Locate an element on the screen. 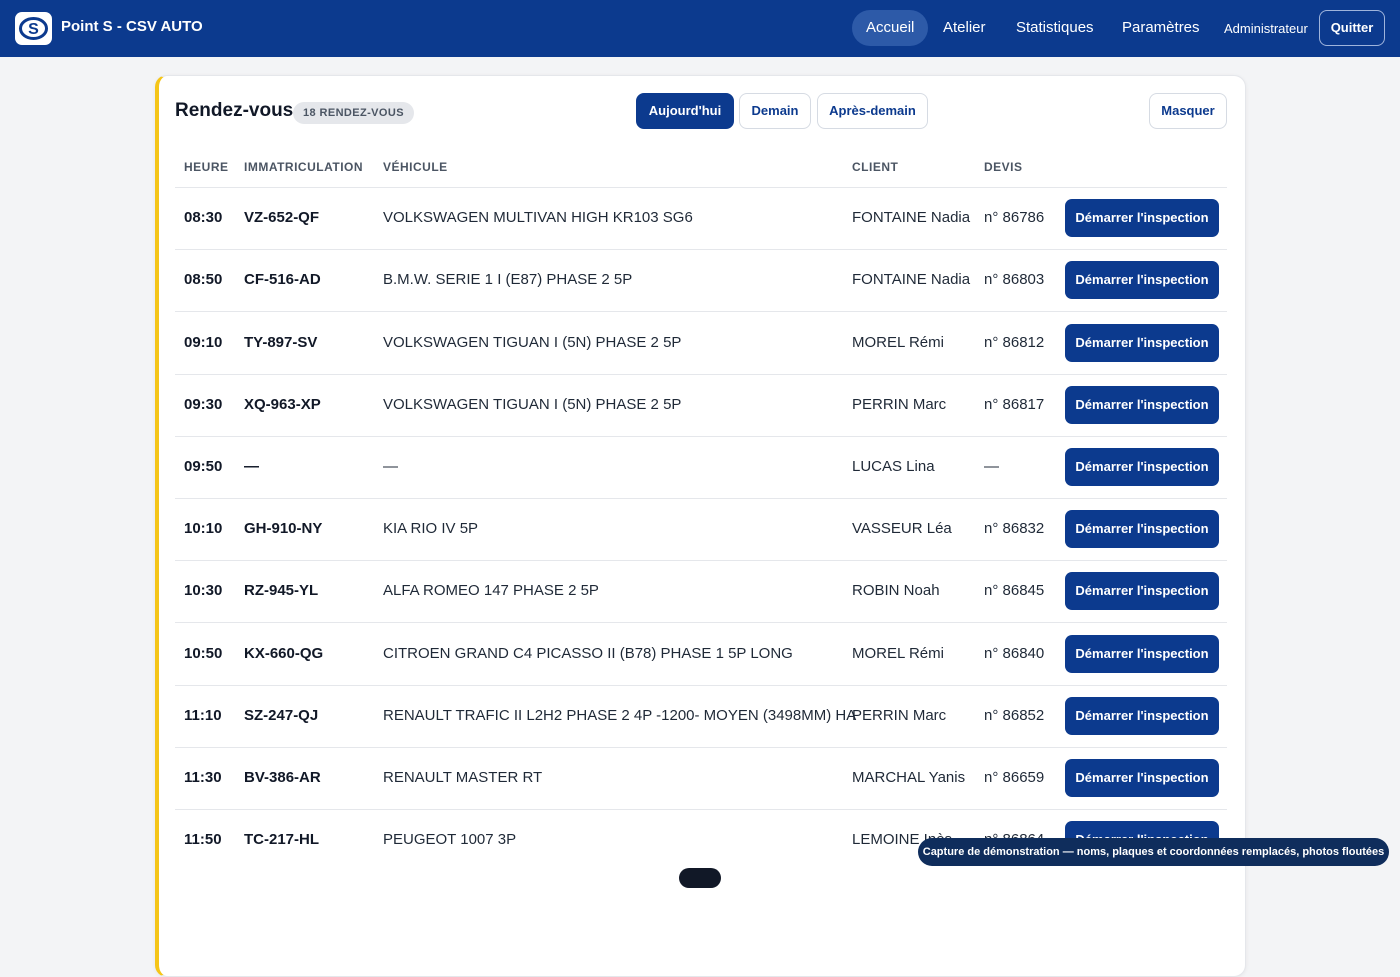 The width and height of the screenshot is (1400, 977). tab-after-tomorrow: Après-demain is located at coordinates (872, 111).